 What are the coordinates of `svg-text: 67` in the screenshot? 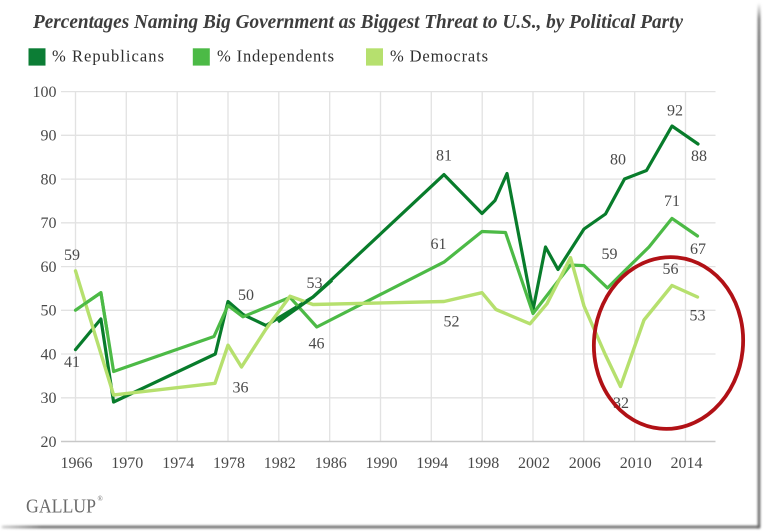 It's located at (698, 249).